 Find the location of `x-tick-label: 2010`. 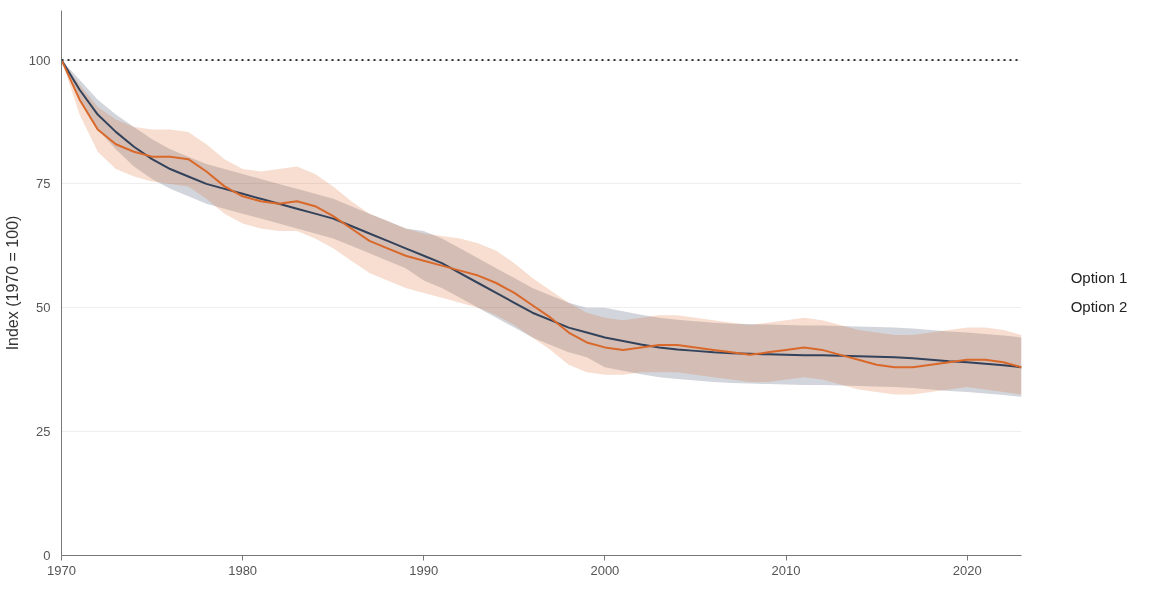

x-tick-label: 2010 is located at coordinates (786, 570).